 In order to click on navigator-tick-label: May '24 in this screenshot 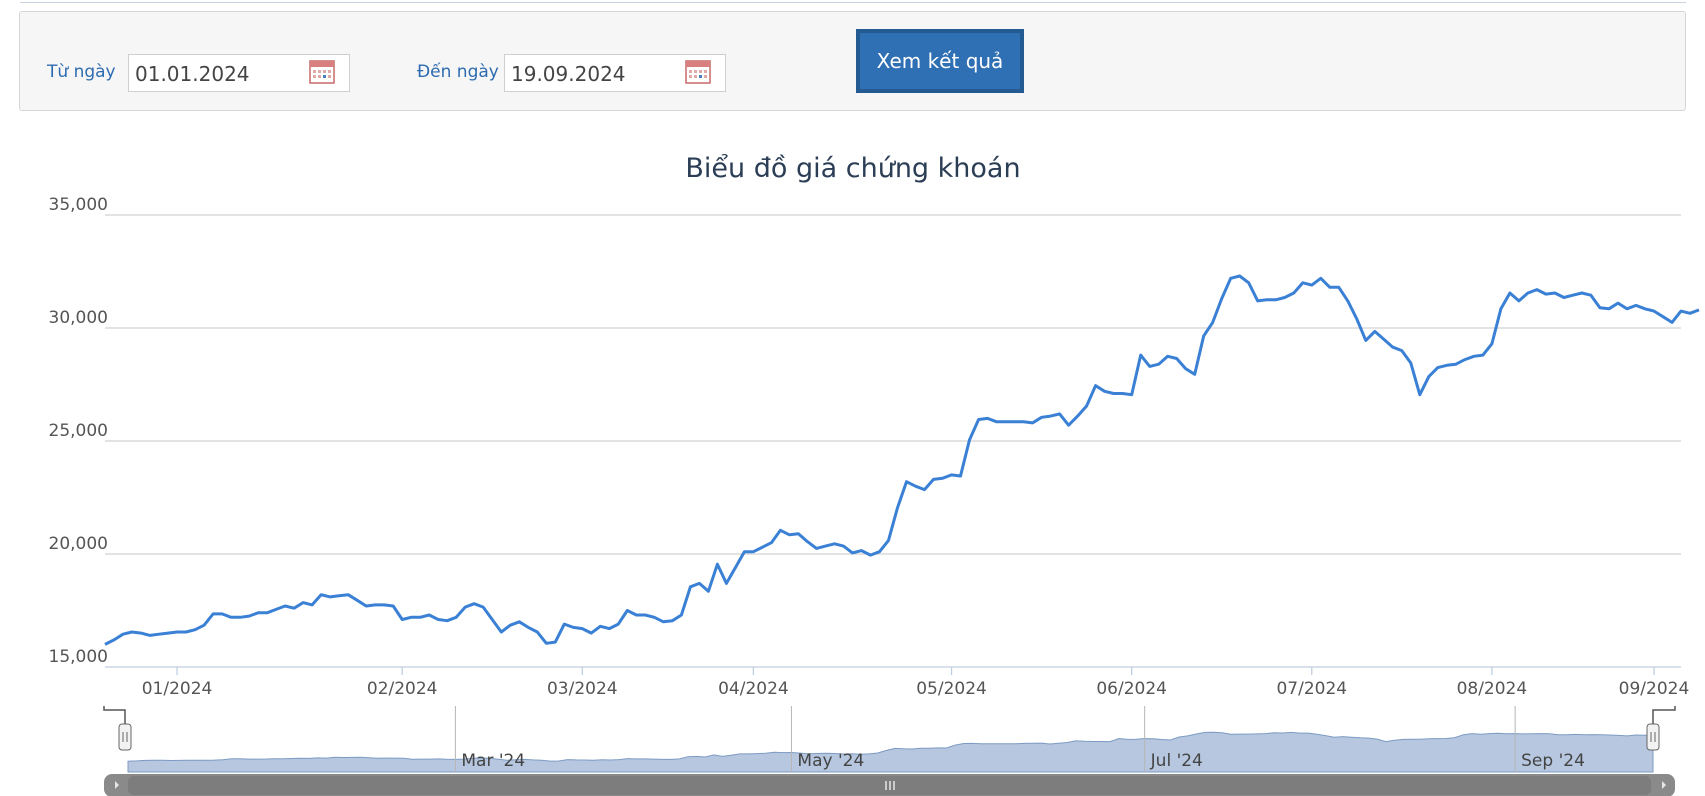, I will do `click(830, 761)`.